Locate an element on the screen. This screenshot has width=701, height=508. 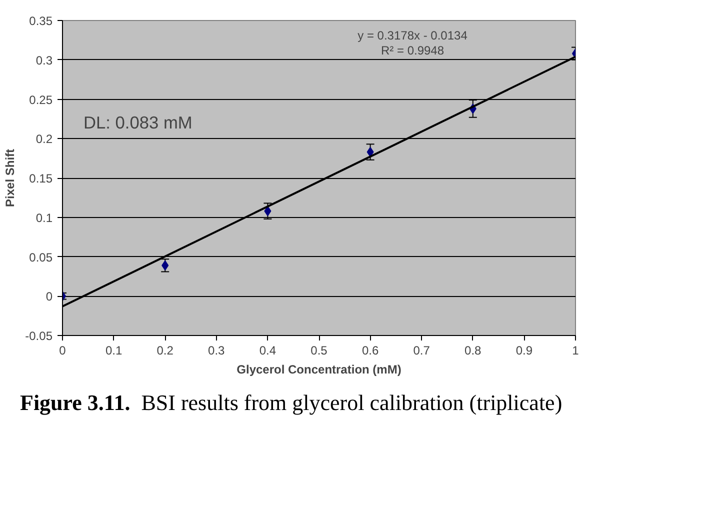
x-tick-label: 0.3 is located at coordinates (217, 351).